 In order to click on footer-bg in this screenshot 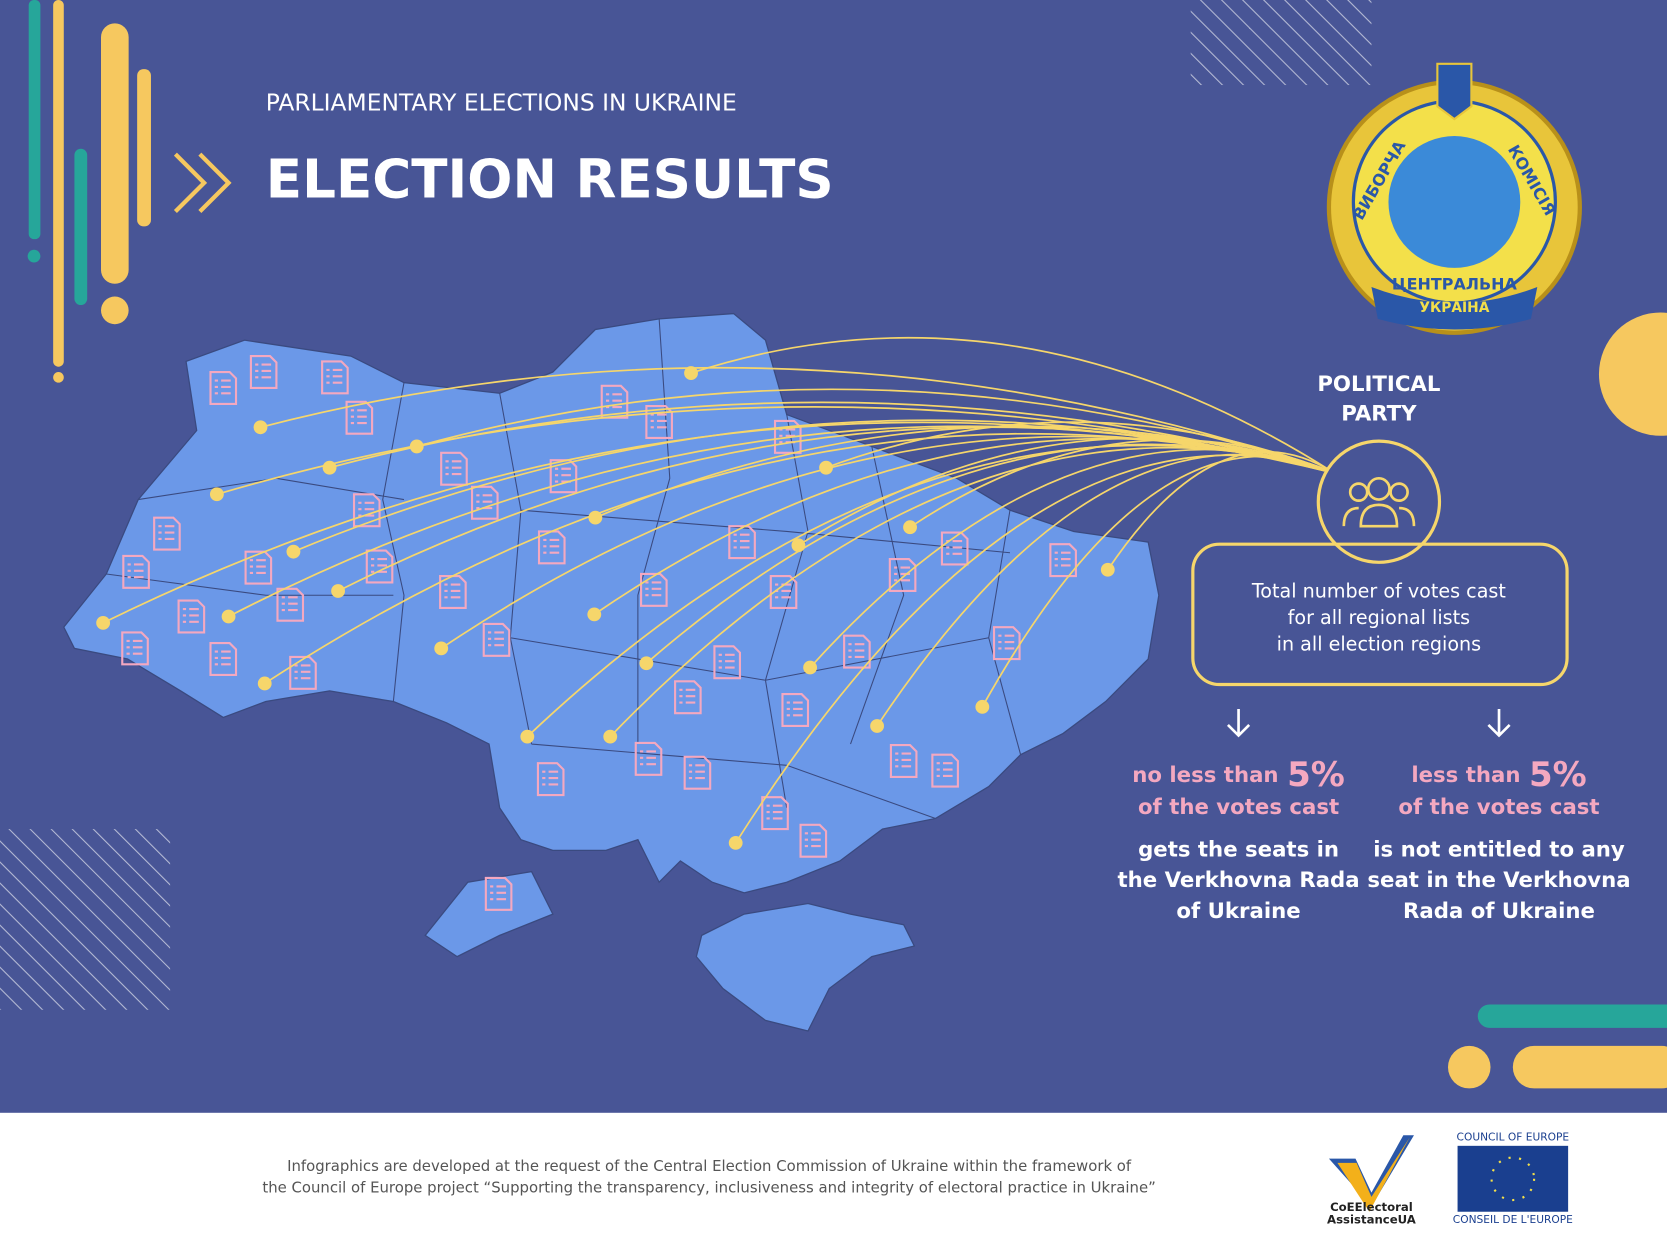, I will do `click(833, 1181)`.